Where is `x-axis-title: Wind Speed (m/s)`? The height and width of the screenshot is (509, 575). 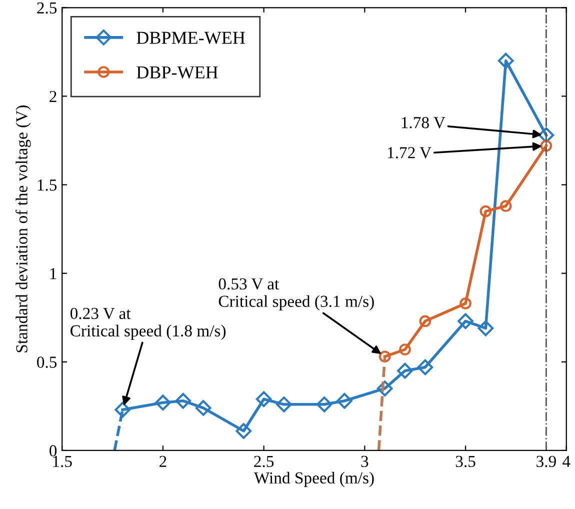 x-axis-title: Wind Speed (m/s) is located at coordinates (314, 479).